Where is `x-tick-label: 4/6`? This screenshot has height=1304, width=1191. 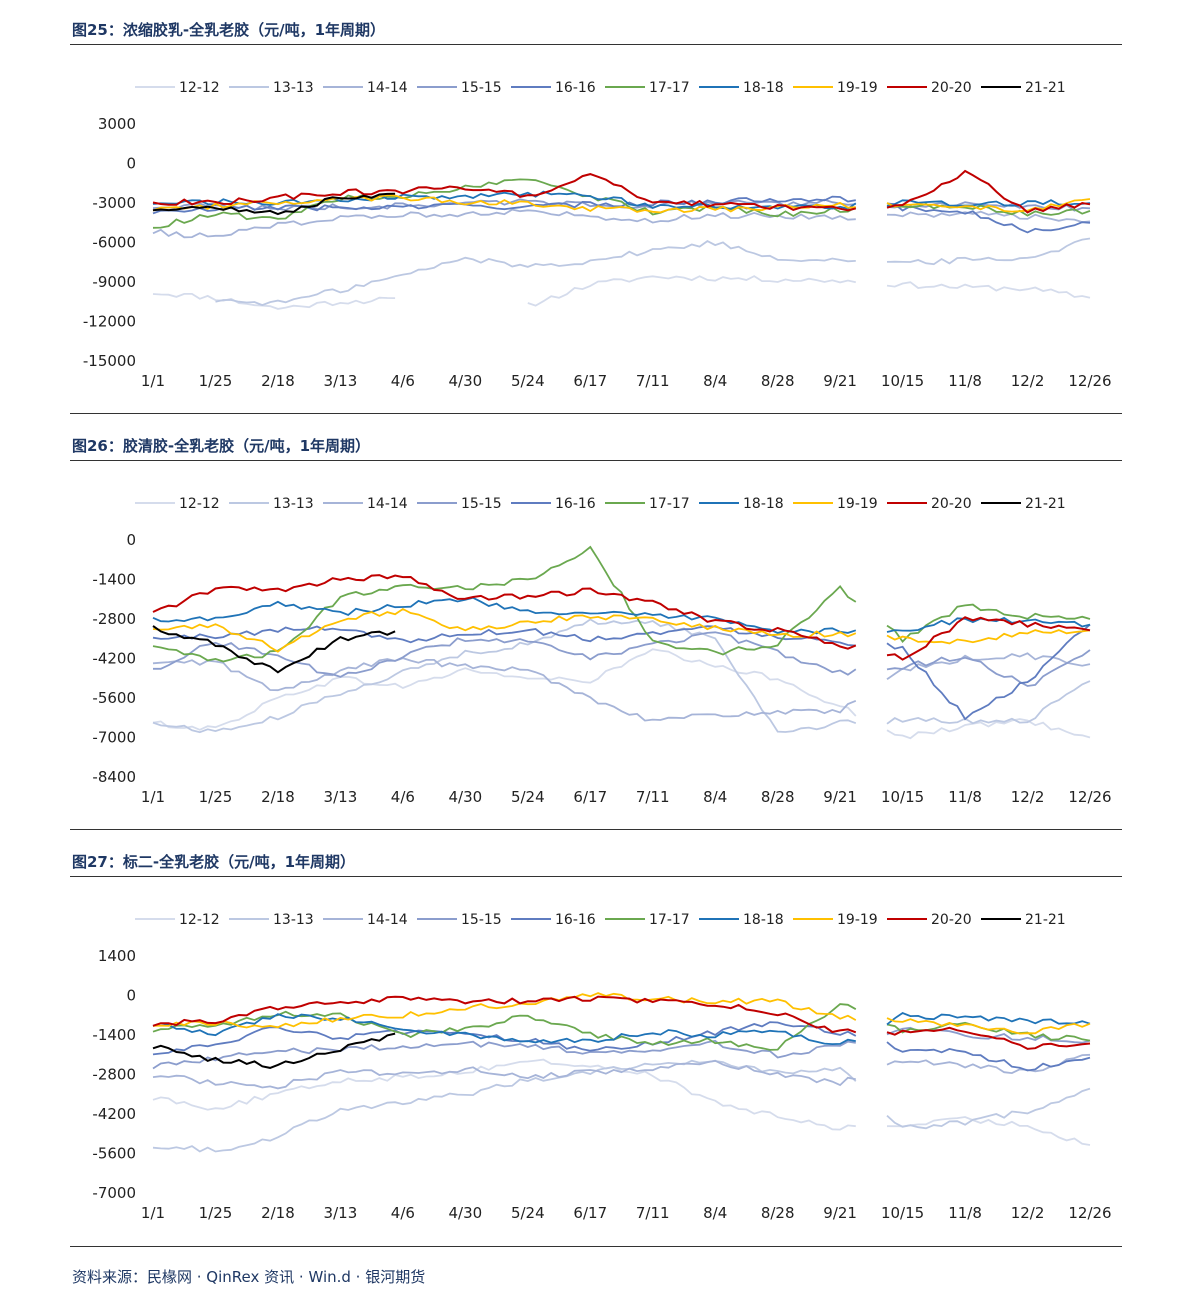 x-tick-label: 4/6 is located at coordinates (403, 1213).